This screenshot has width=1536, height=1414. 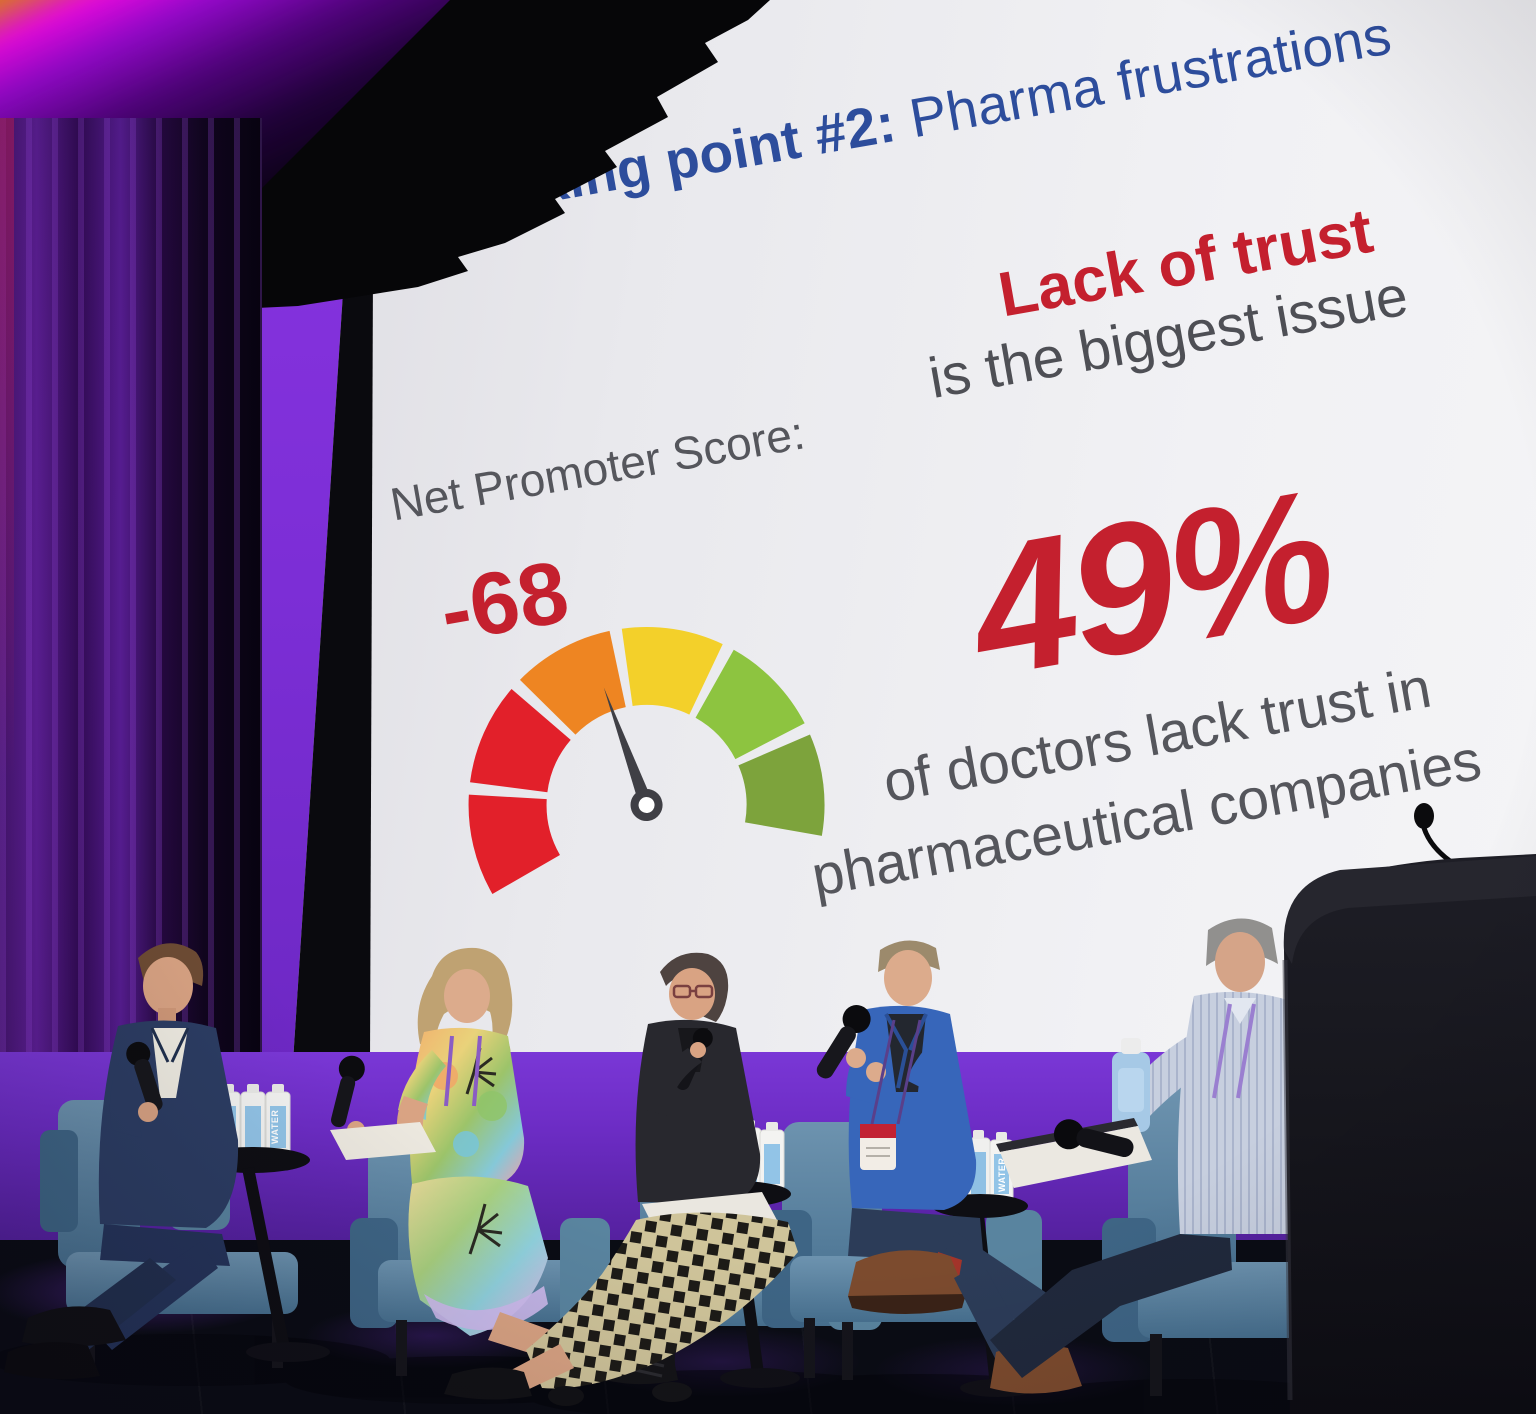 What do you see at coordinates (672, 1392) in the screenshot?
I see `sandal` at bounding box center [672, 1392].